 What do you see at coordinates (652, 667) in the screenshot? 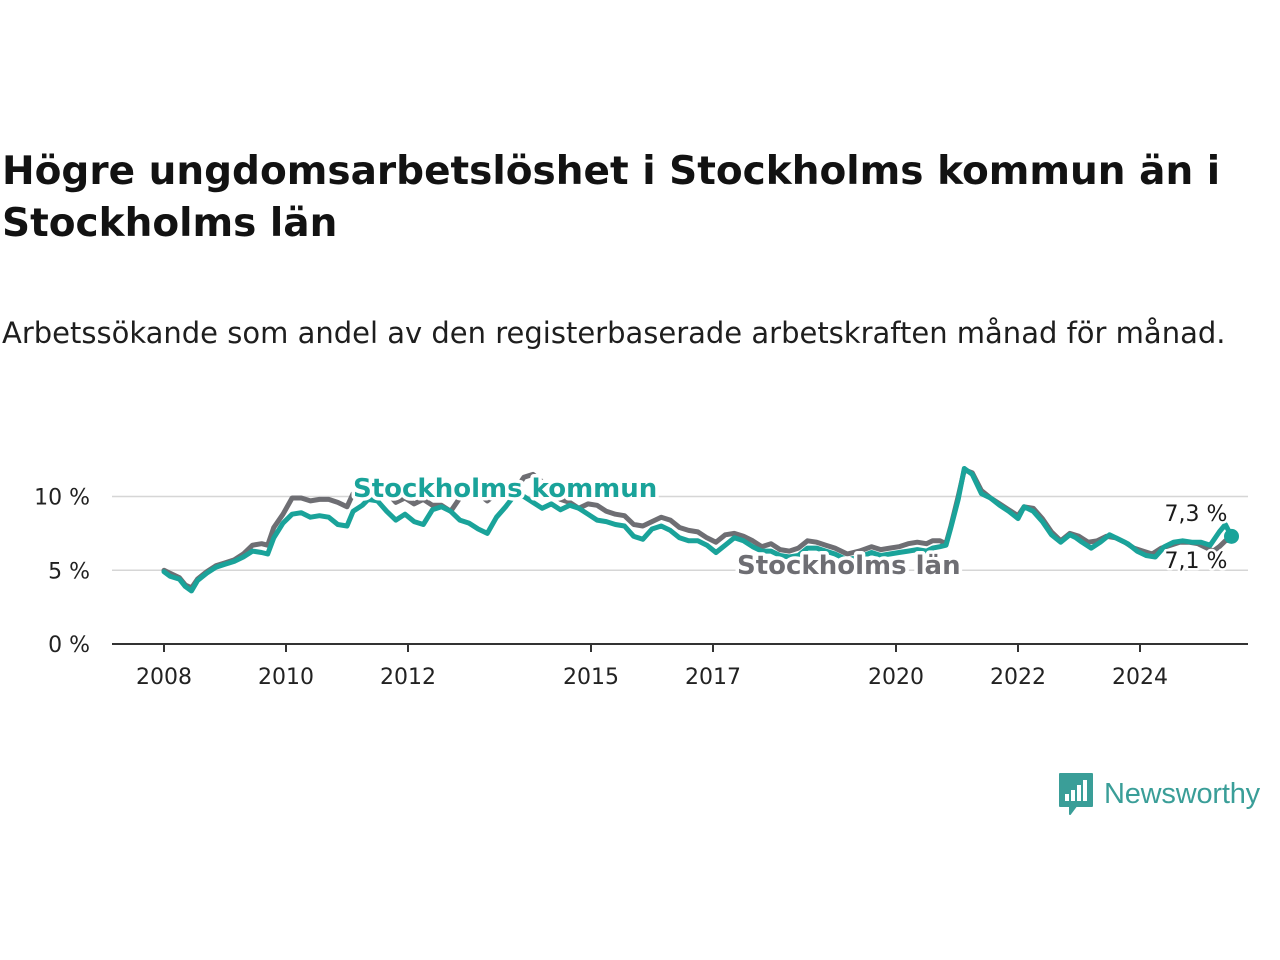
I see `x-axis-ticks: 2008 2010 2012 2015 2017 2020 2022 2024` at bounding box center [652, 667].